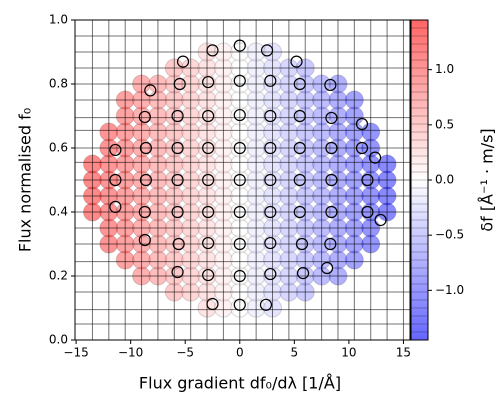 The height and width of the screenshot is (400, 500). What do you see at coordinates (444, 69) in the screenshot?
I see `colorbar-tick-label: 1.0` at bounding box center [444, 69].